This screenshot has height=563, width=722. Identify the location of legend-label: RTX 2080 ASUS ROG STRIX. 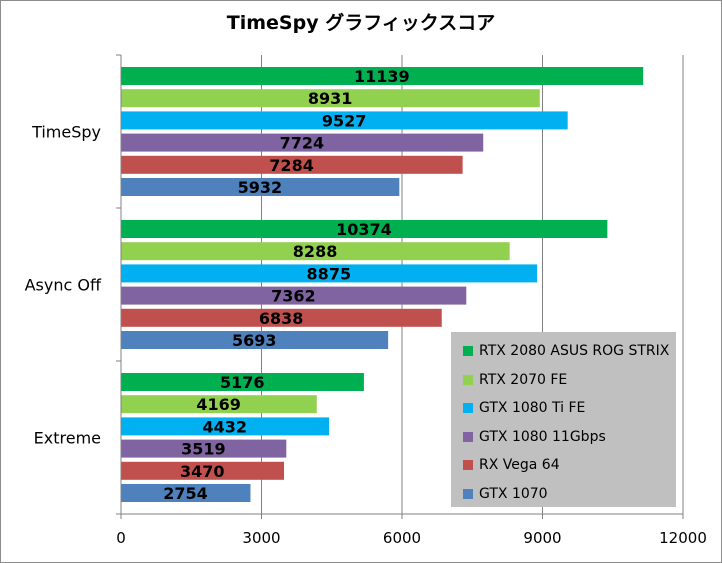
(574, 351).